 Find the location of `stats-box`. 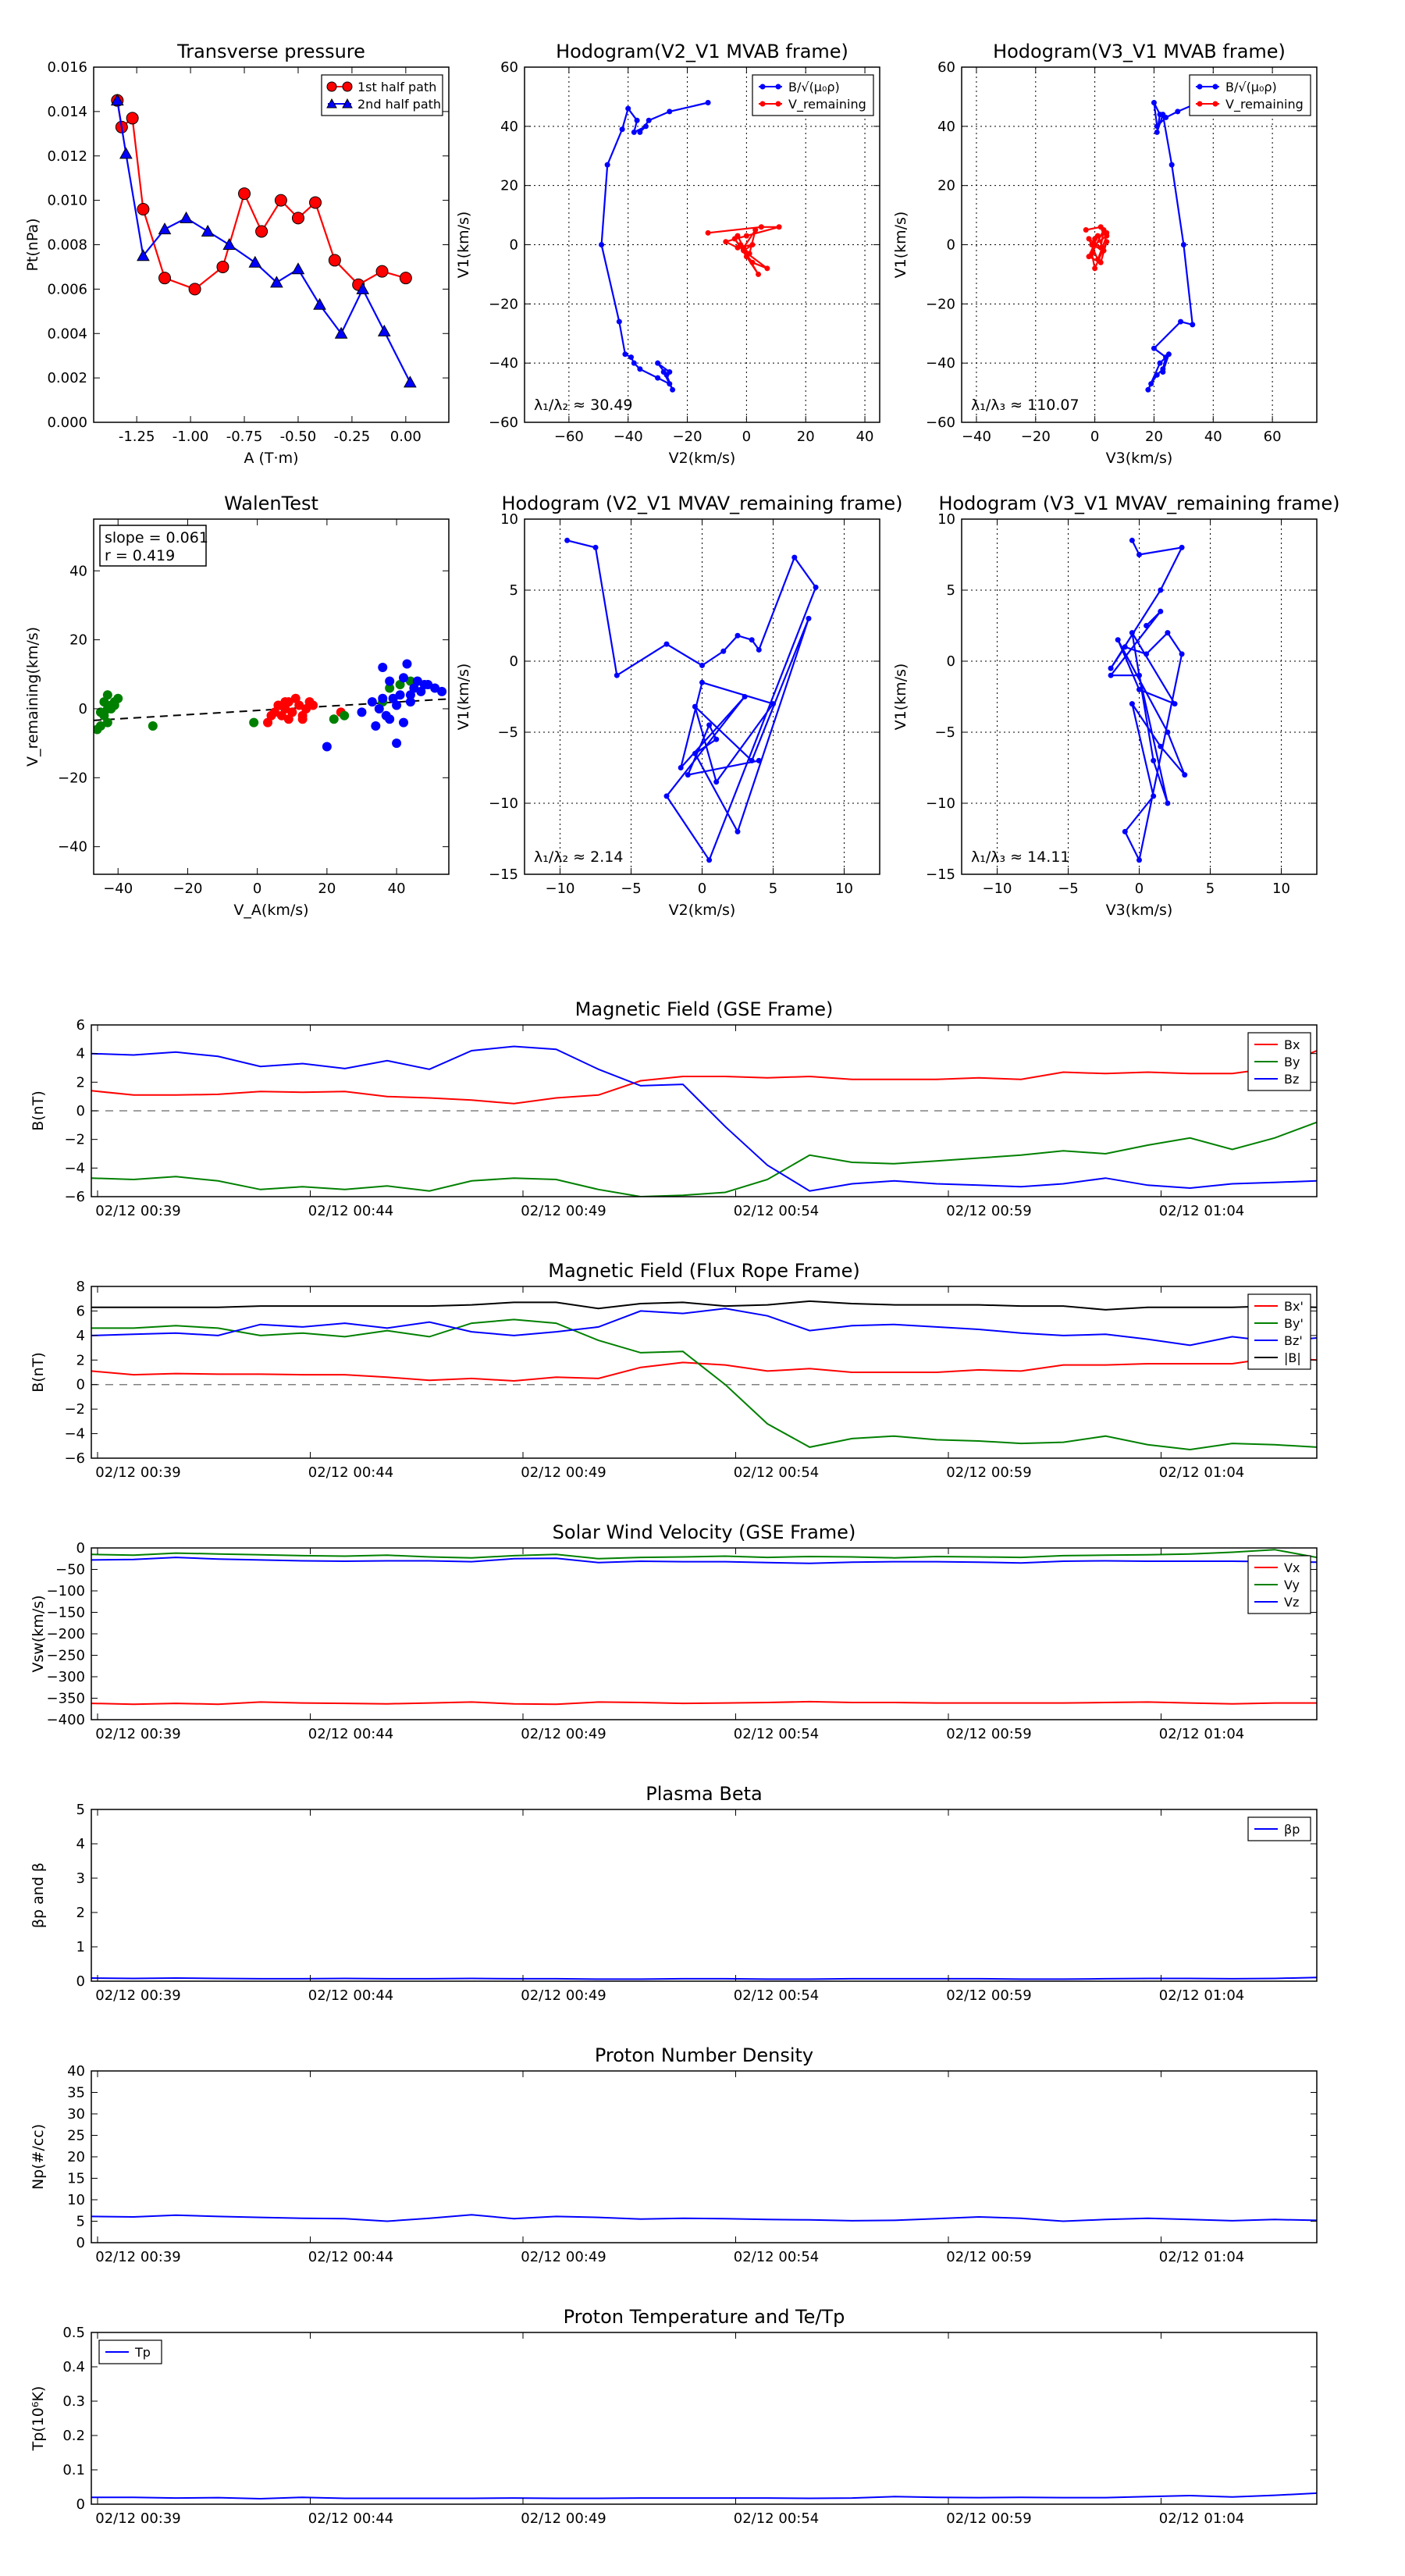

stats-box is located at coordinates (153, 546).